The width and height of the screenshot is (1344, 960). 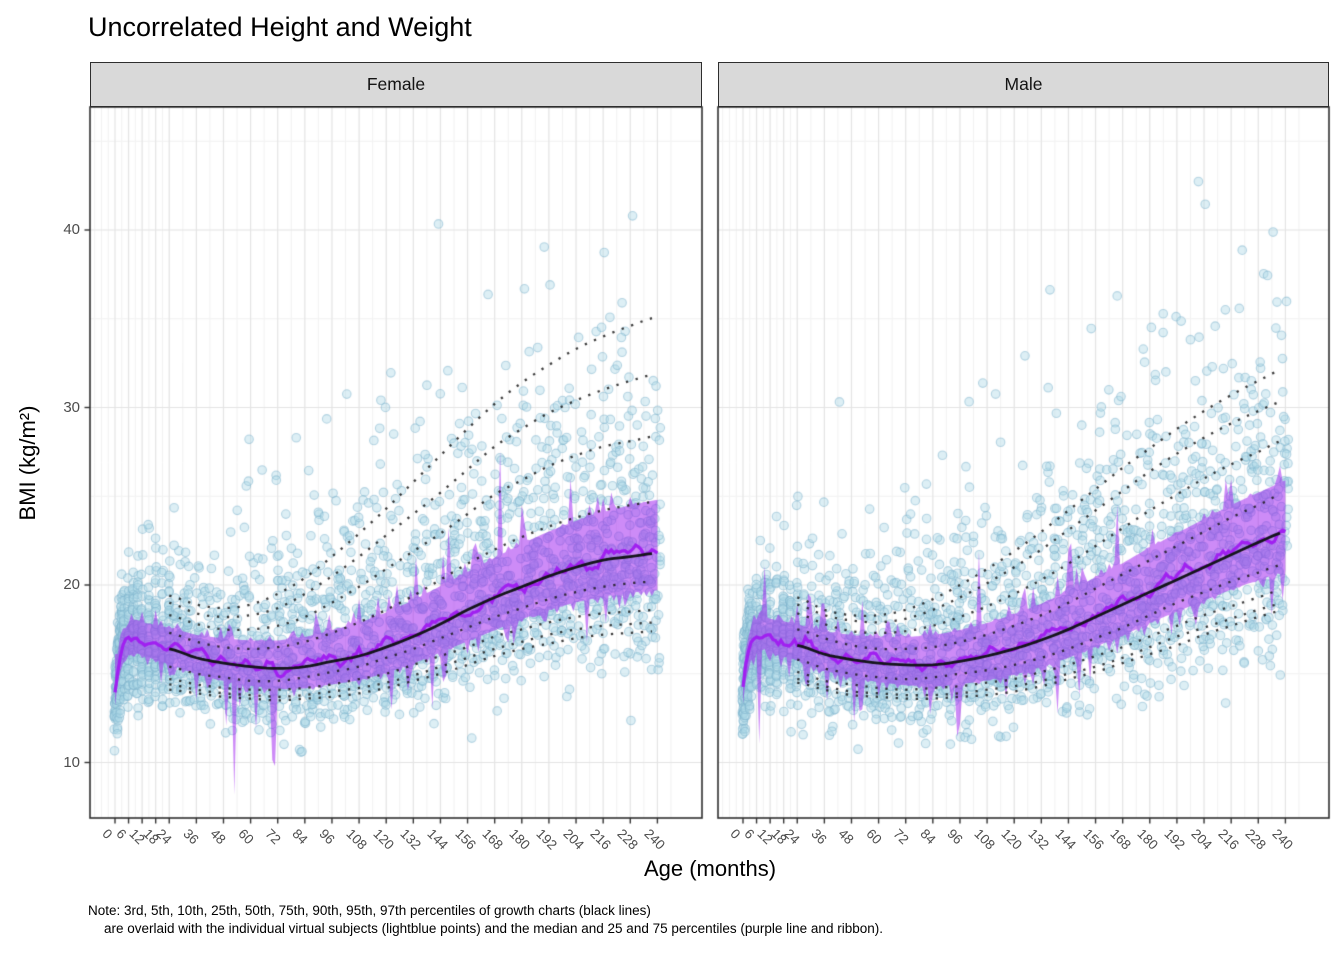 I want to click on facet-strip-label-female: Female, so click(x=396, y=84).